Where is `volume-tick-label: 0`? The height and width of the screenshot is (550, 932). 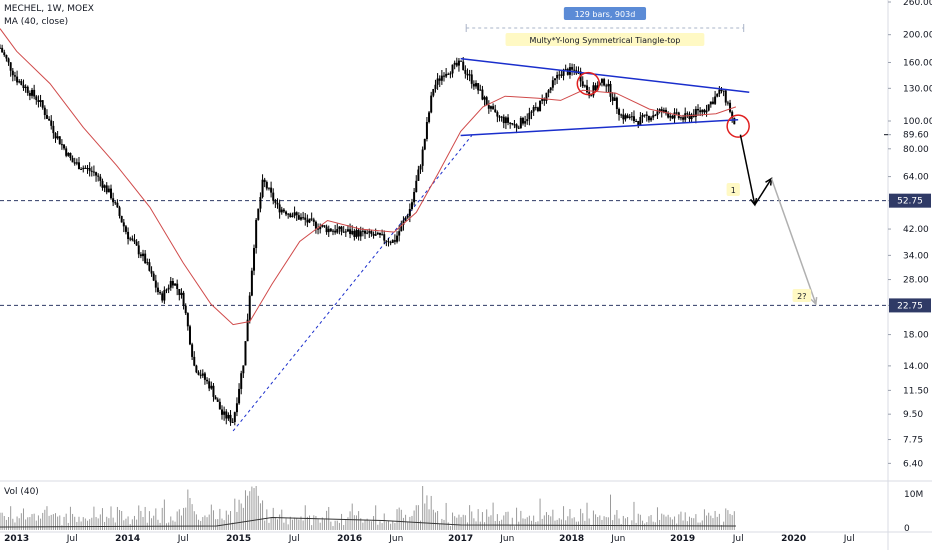
volume-tick-label: 0 is located at coordinates (907, 529).